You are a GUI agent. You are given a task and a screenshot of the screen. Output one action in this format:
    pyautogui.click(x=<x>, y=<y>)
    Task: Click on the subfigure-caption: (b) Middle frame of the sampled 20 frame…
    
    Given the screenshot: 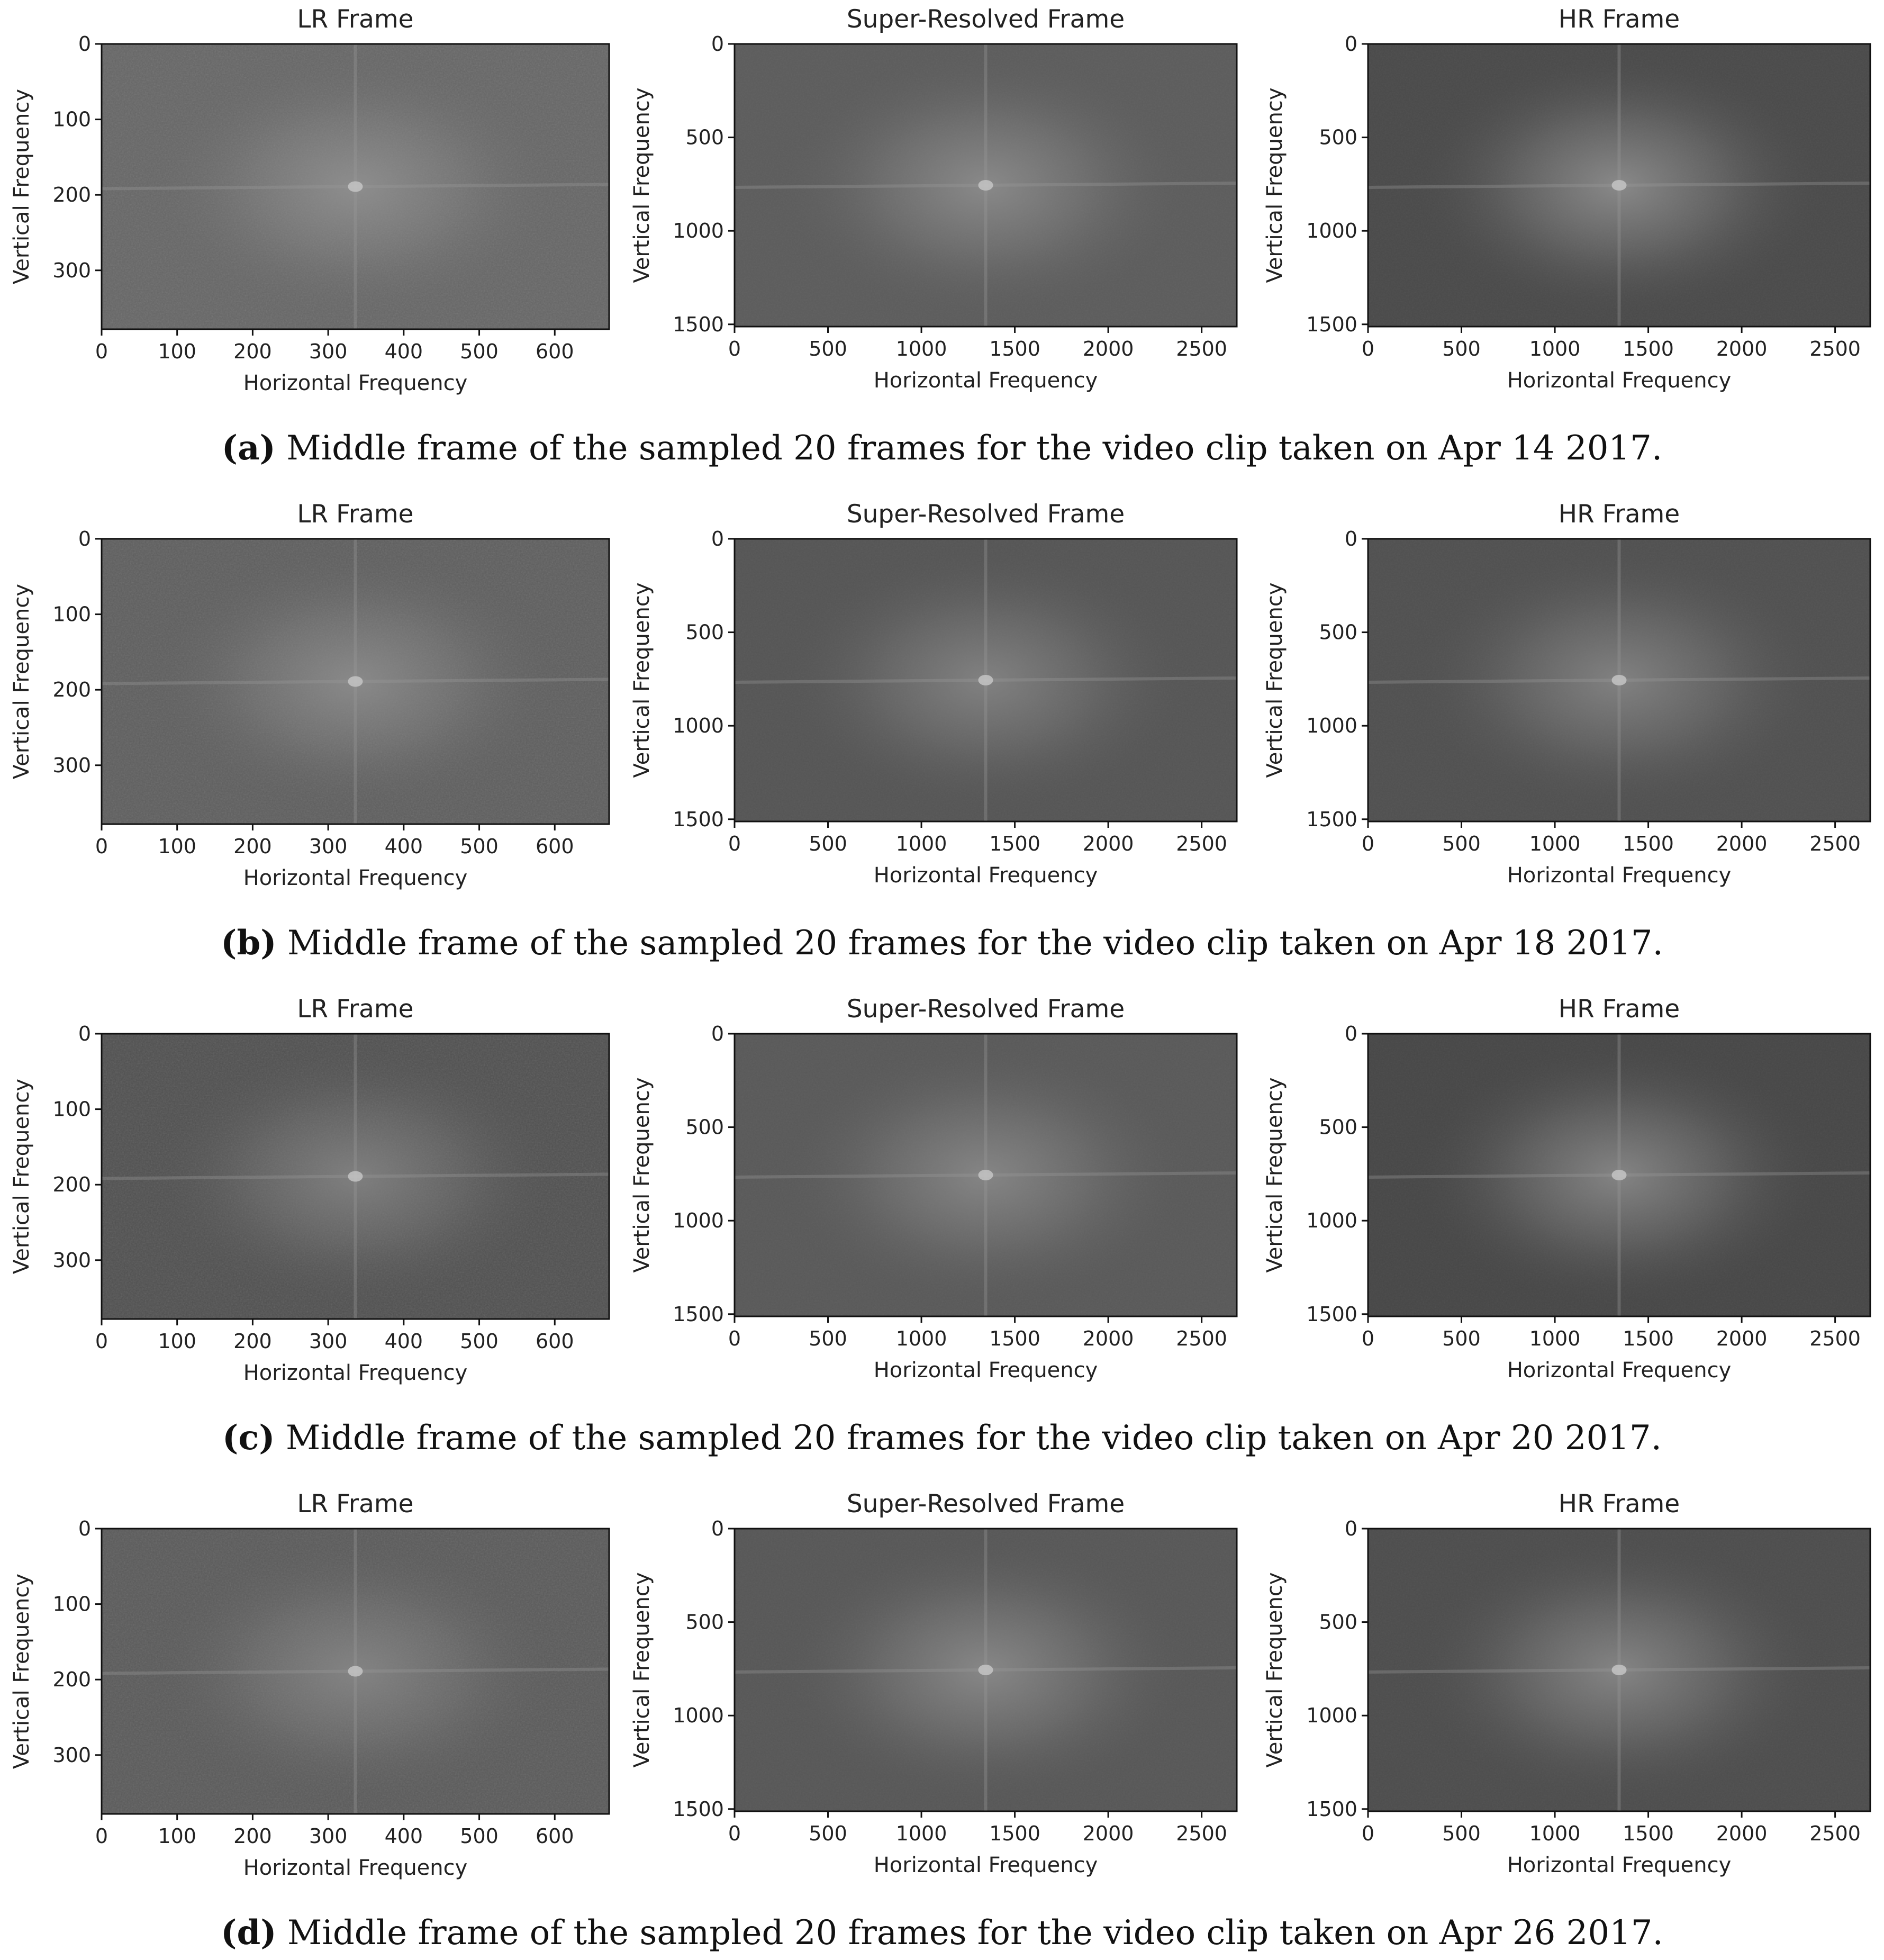 What is the action you would take?
    pyautogui.click(x=942, y=943)
    